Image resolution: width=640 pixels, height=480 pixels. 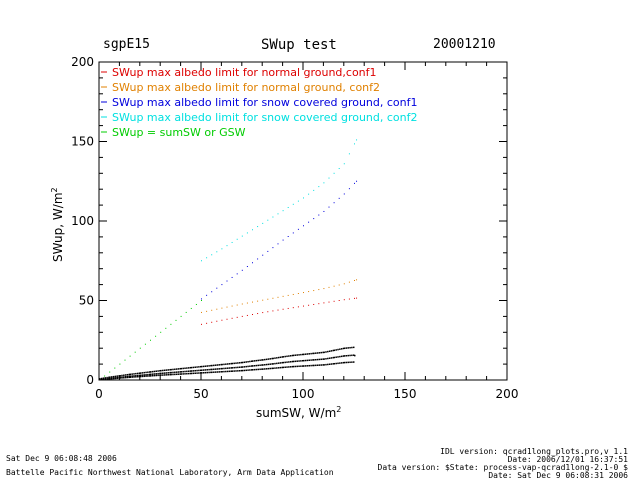 I want to click on series-swup-max-albedo-limit-for-normal-ground-conf2, so click(x=279, y=296).